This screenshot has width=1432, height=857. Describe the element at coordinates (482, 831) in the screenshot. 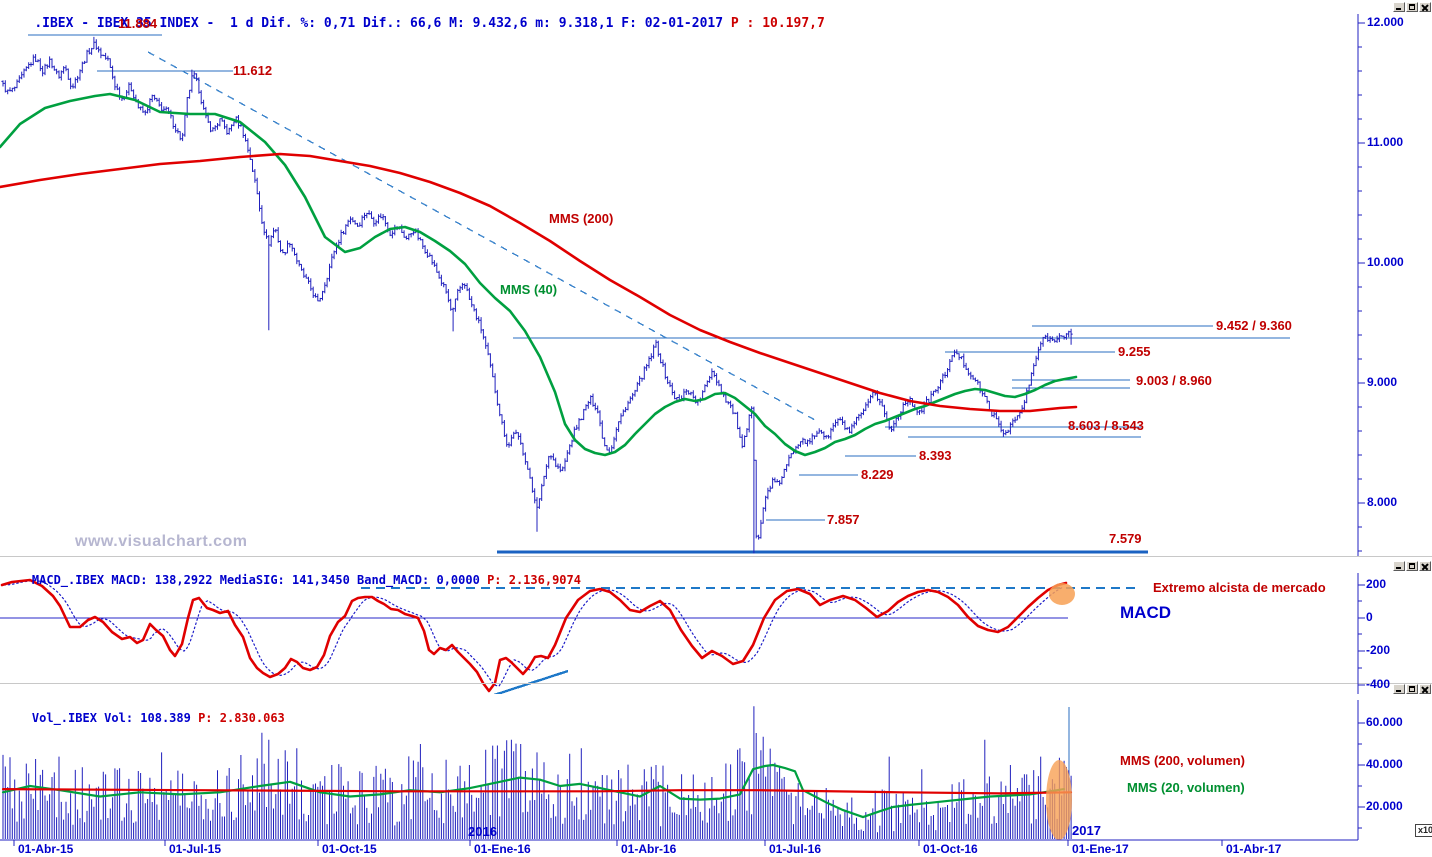

I see `chart-annotation: 2016` at that location.